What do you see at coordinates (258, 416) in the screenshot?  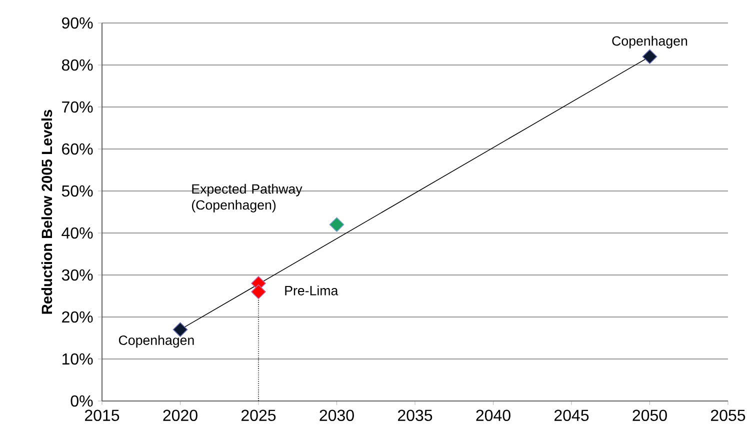 I see `x-tick-label: 2025` at bounding box center [258, 416].